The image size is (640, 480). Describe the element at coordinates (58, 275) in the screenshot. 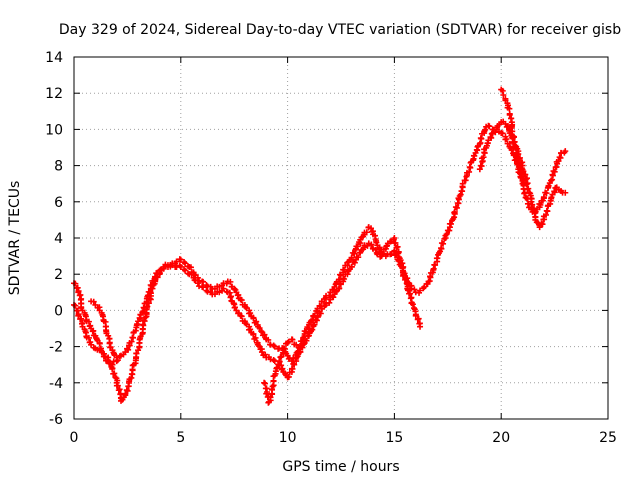

I see `y-tick-label: 2` at that location.